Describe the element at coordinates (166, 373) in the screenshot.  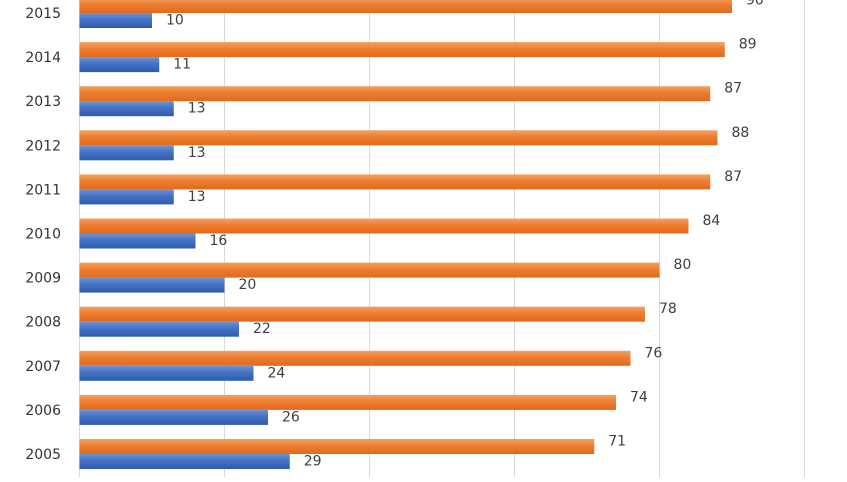
I see `bar-blue-2007` at that location.